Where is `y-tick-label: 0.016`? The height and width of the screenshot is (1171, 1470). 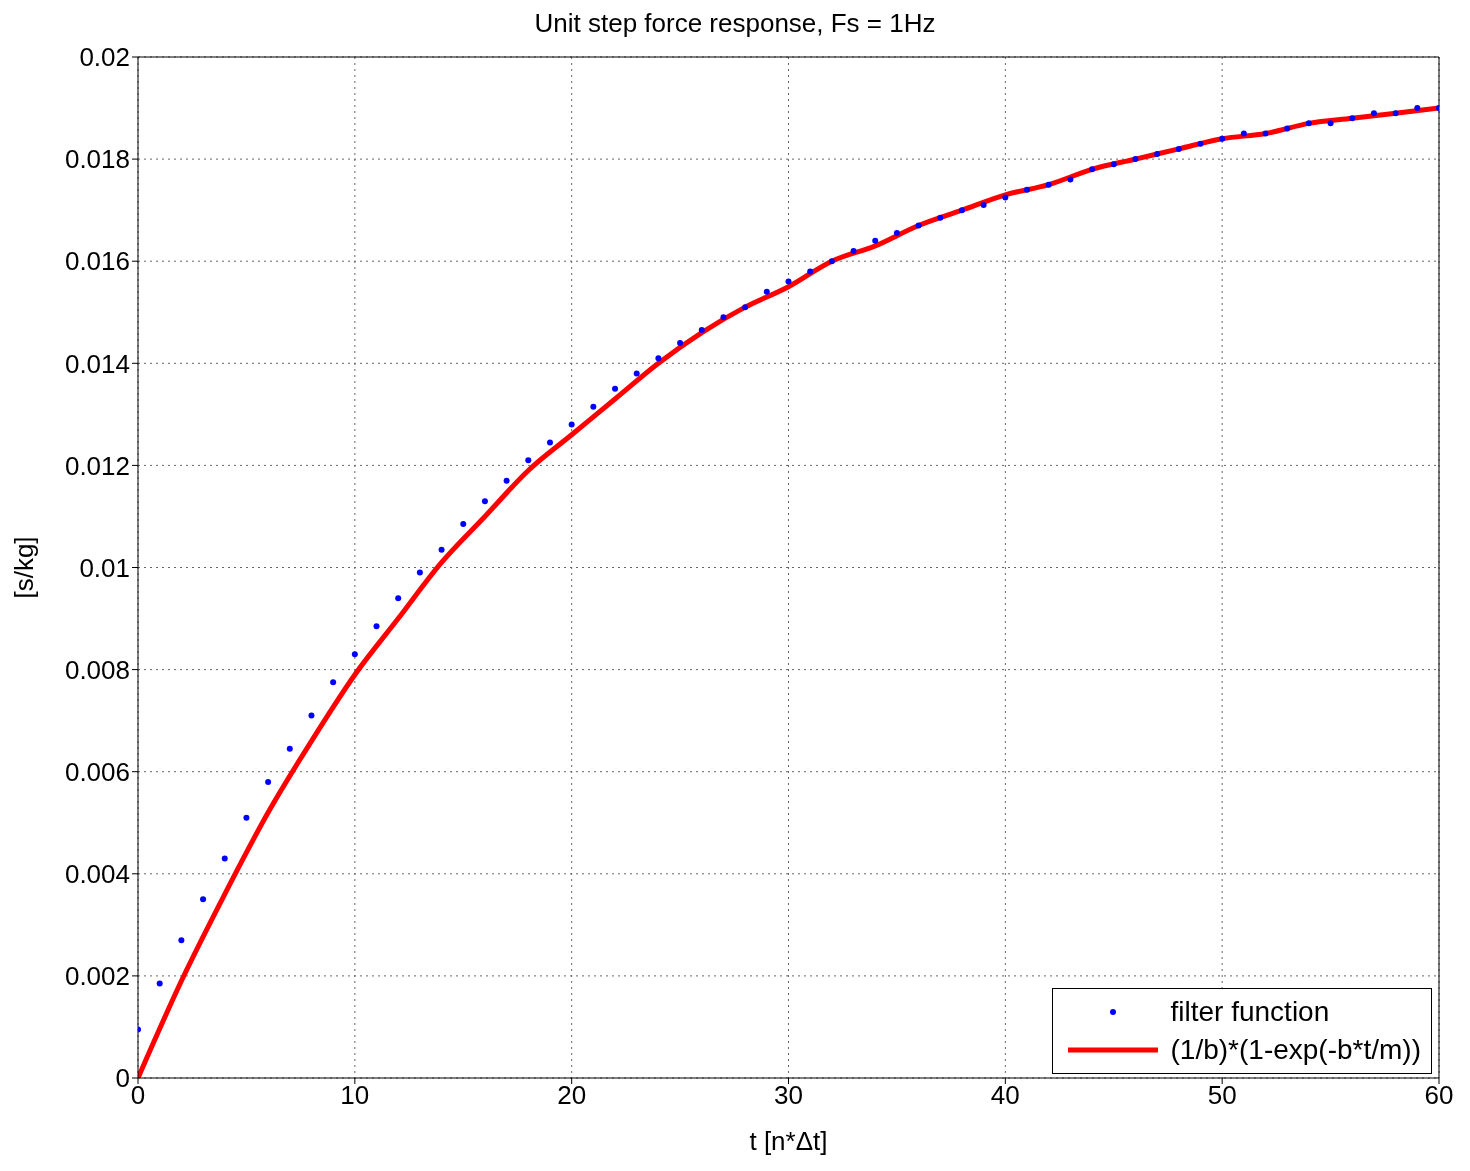 y-tick-label: 0.016 is located at coordinates (97, 261).